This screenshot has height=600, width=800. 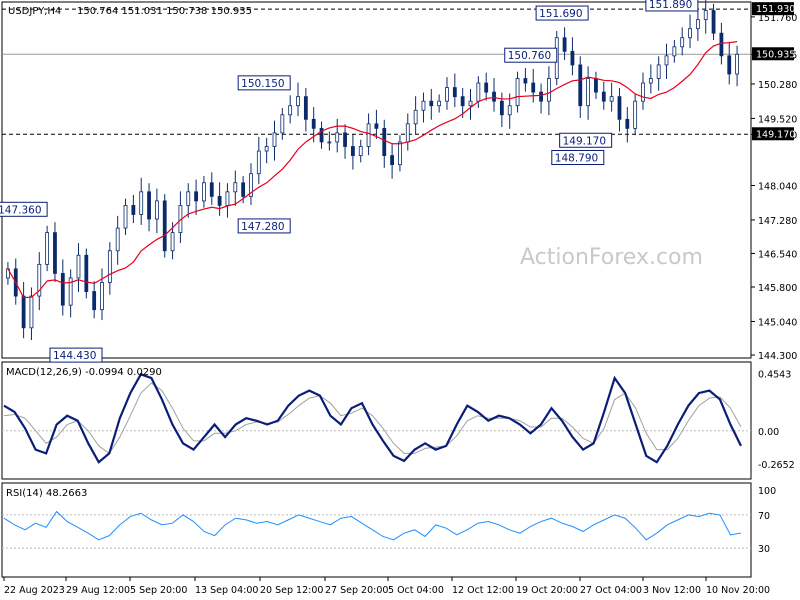 I want to click on support-tag: 149.170, so click(x=775, y=134).